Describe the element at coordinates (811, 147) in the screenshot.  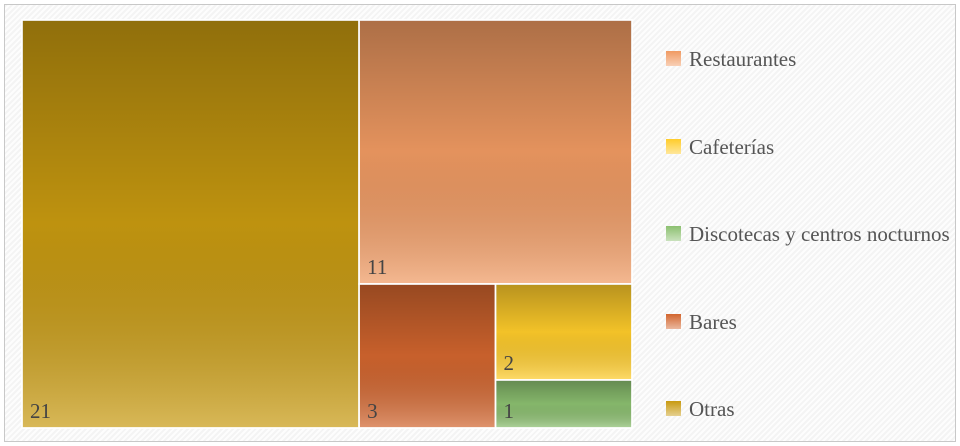
I see `legend-item: Cafeterías` at that location.